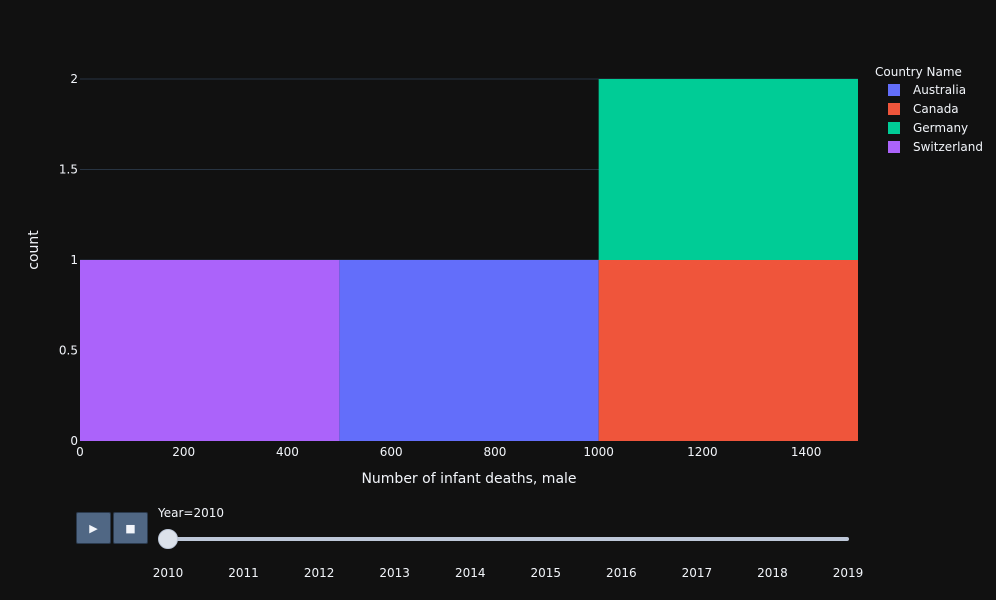  Describe the element at coordinates (546, 573) in the screenshot. I see `slider-step-2015: 2015` at that location.